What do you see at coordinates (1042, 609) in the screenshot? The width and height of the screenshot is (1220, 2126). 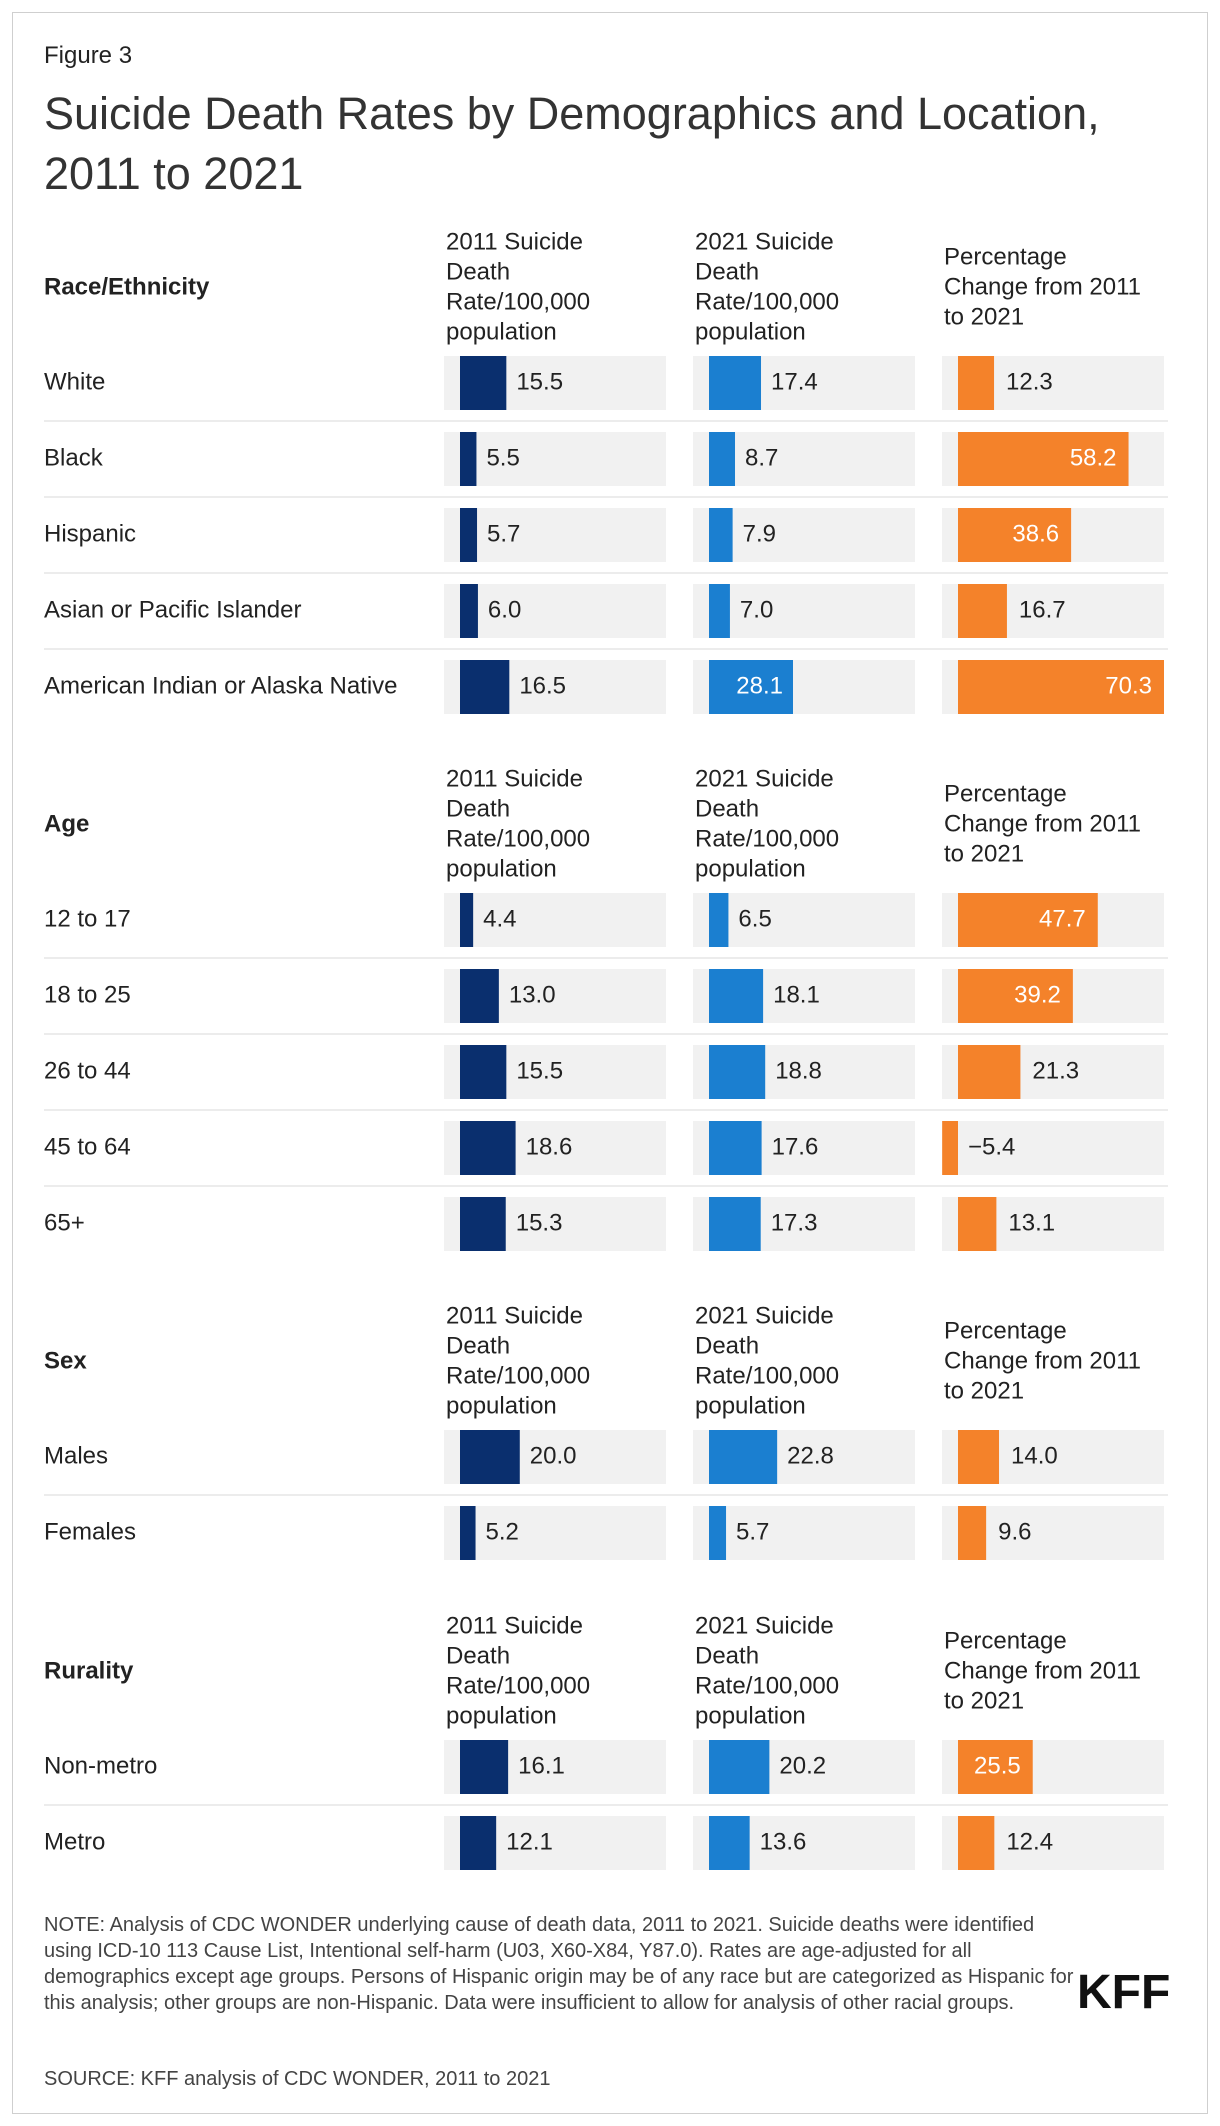 I see `bar-value-label: 16.7` at bounding box center [1042, 609].